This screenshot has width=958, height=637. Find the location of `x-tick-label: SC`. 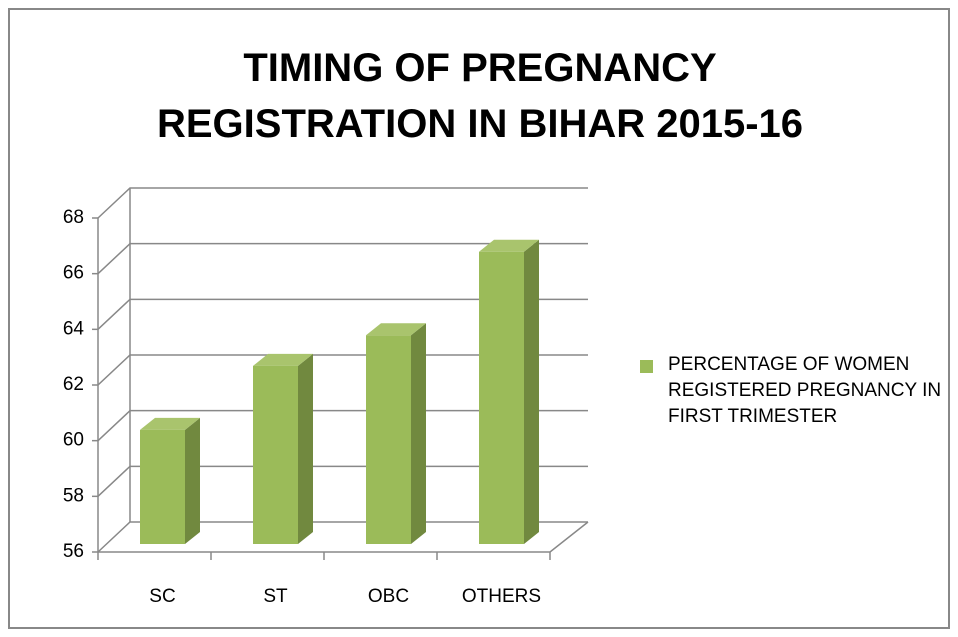

x-tick-label: SC is located at coordinates (162, 596).